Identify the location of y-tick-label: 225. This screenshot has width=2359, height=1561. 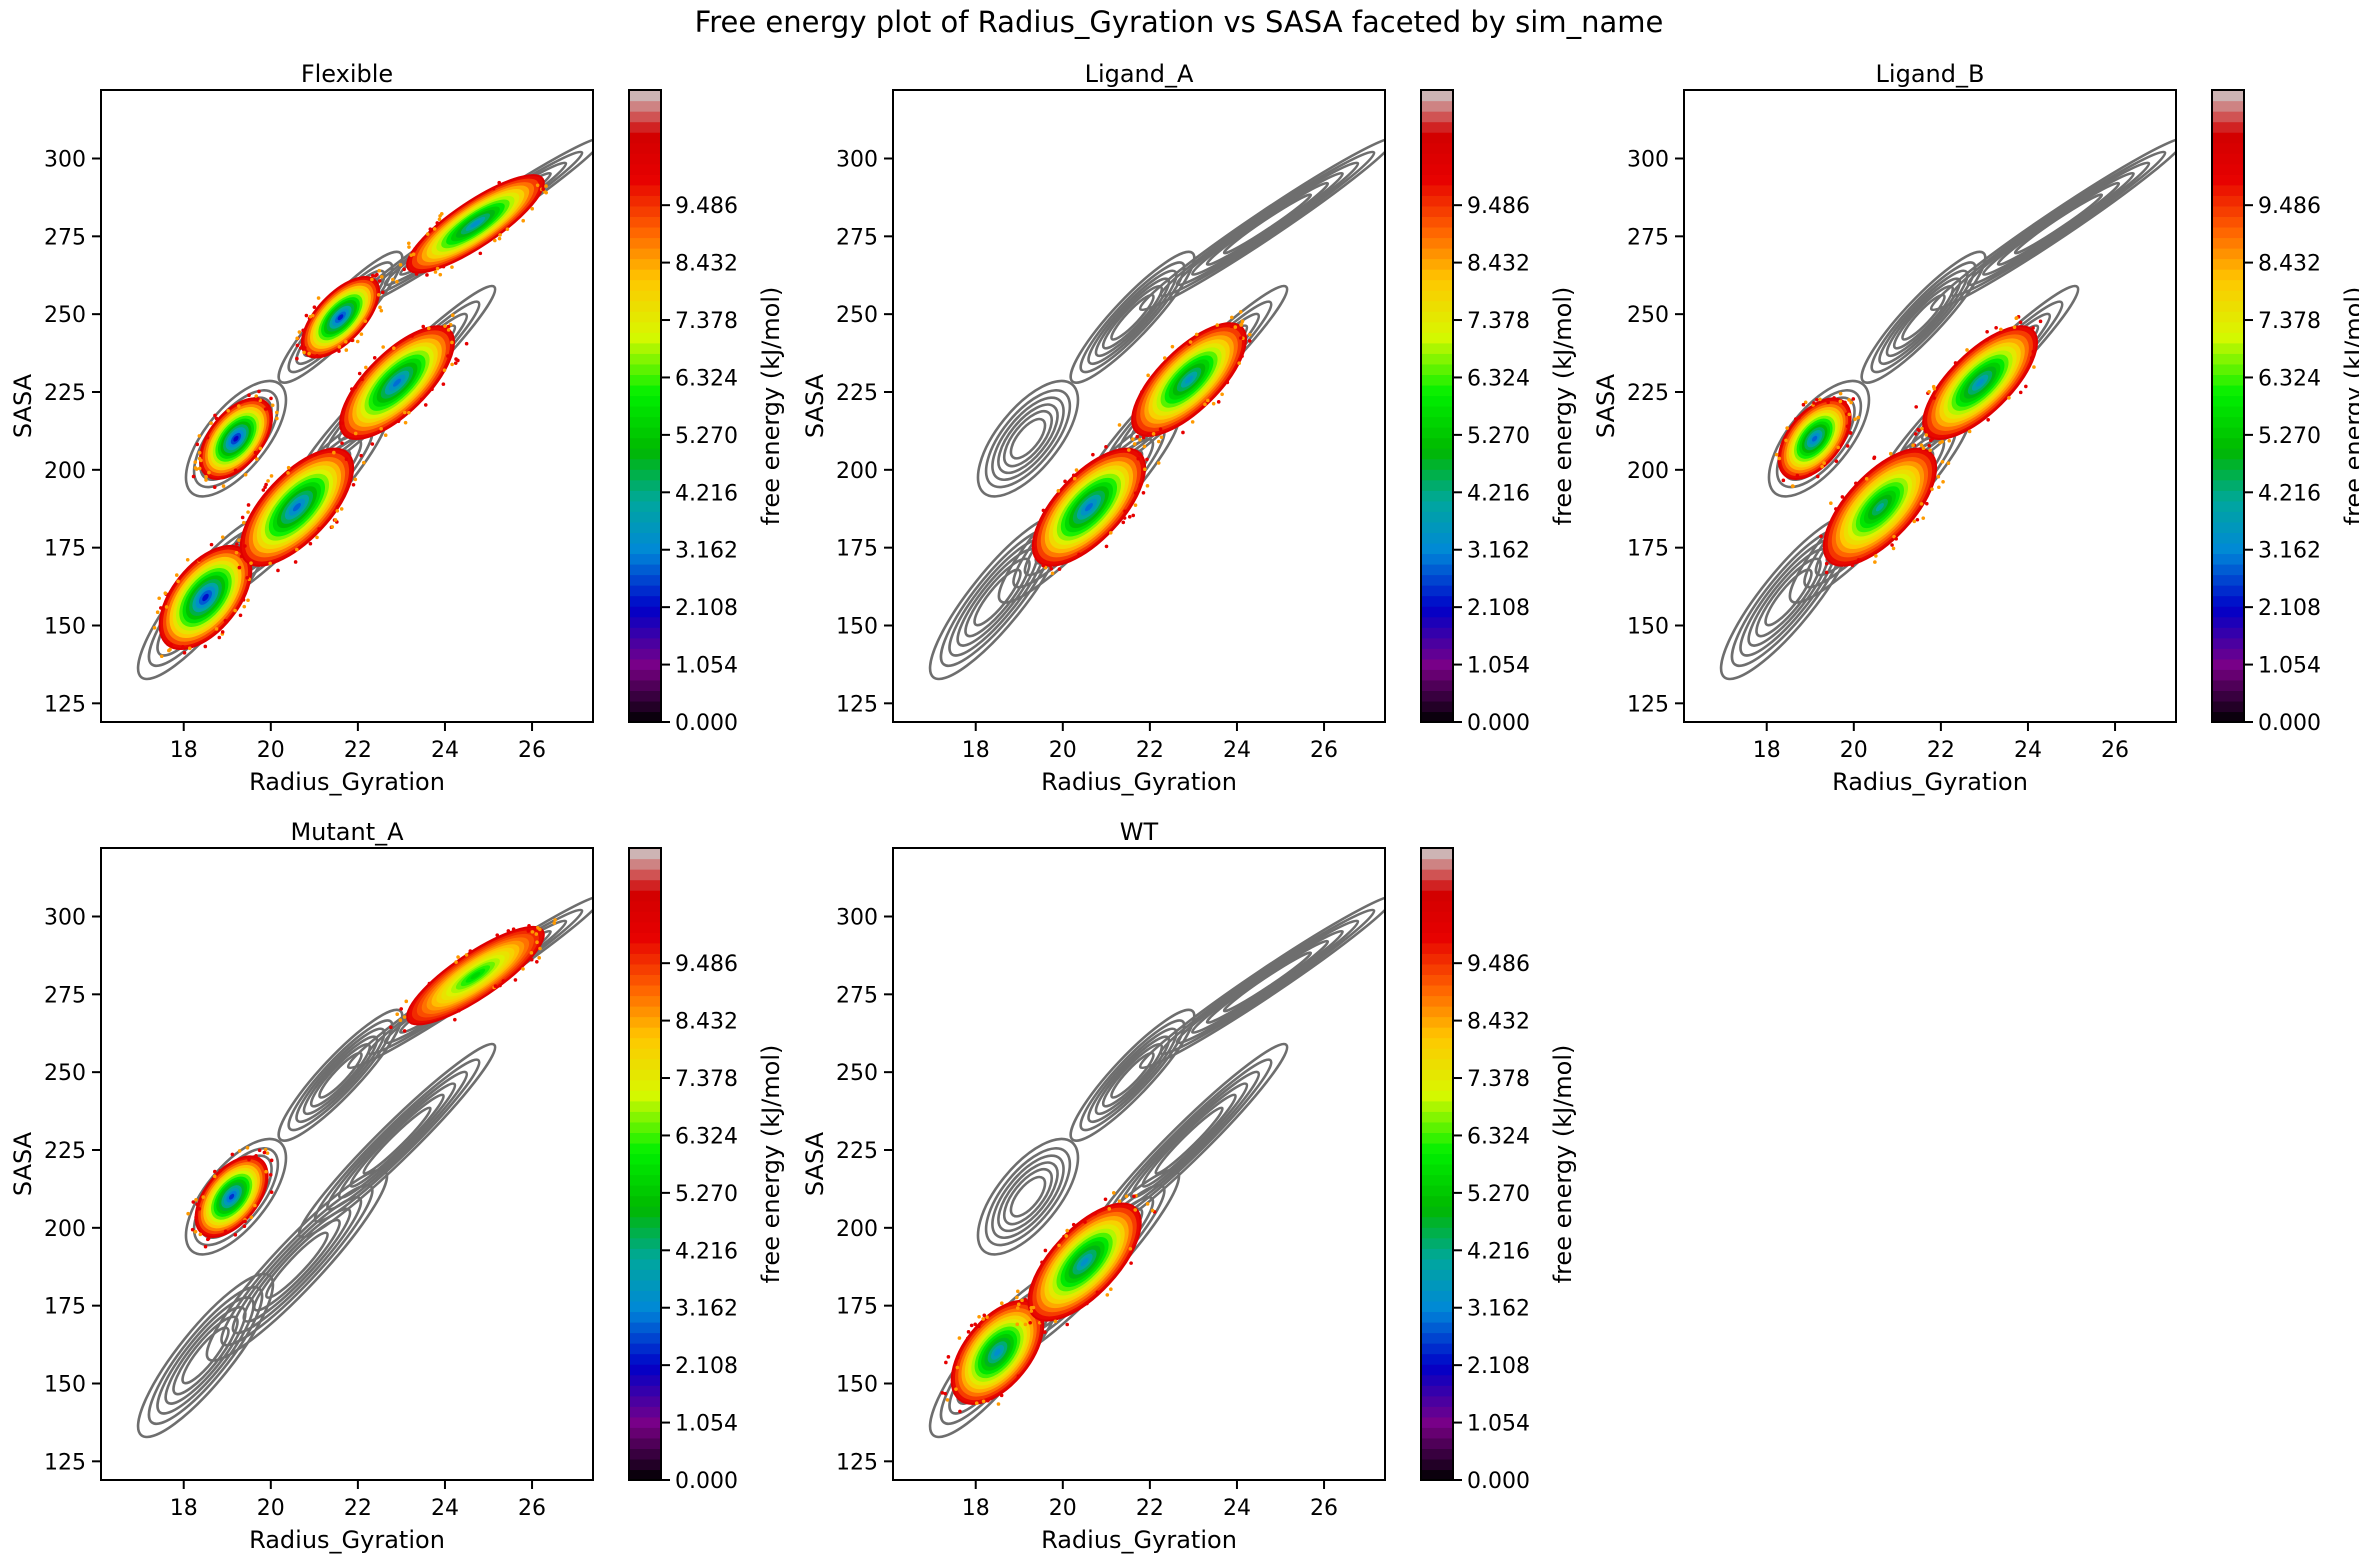
(857, 1151).